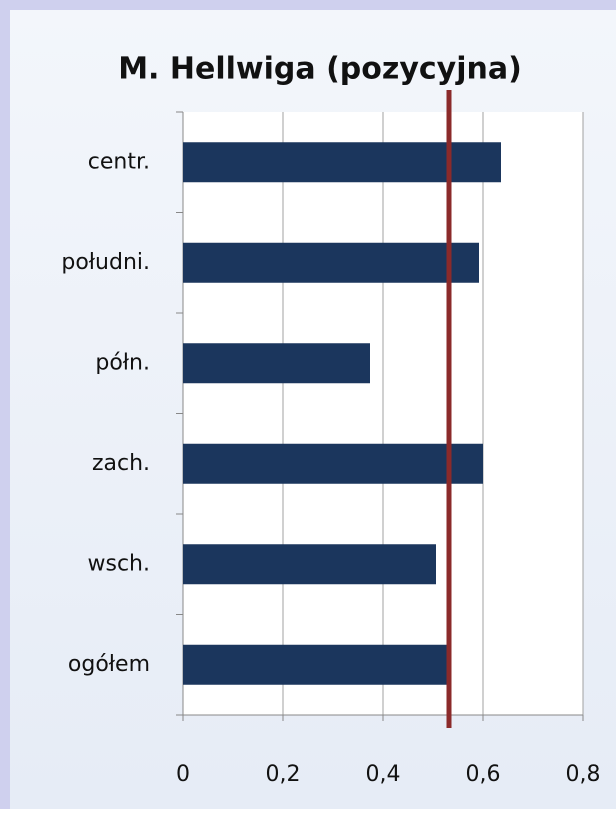 The height and width of the screenshot is (813, 616). Describe the element at coordinates (109, 664) in the screenshot. I see `y-tick-label: ogółem` at that location.